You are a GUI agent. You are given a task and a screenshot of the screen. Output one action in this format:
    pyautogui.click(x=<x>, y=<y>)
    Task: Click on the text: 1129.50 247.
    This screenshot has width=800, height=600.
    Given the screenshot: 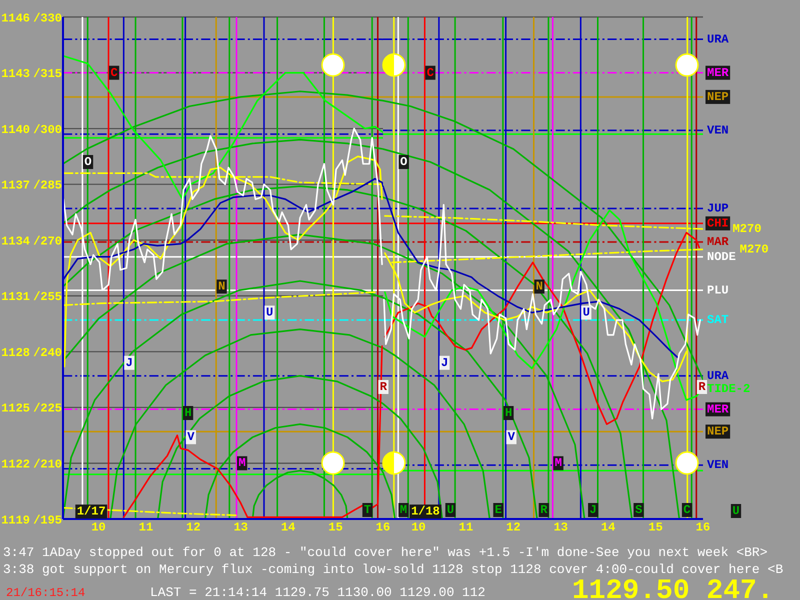 What is the action you would take?
    pyautogui.click(x=673, y=588)
    